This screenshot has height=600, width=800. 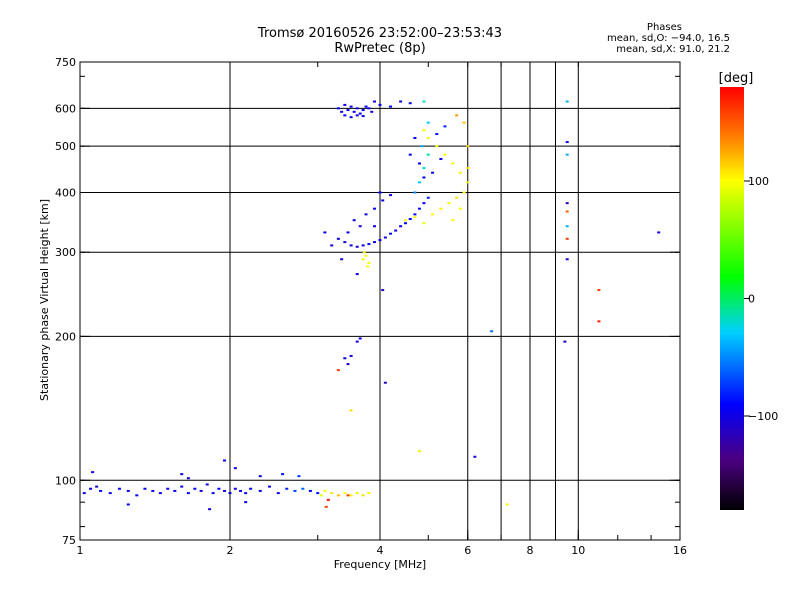 I want to click on y-axis-label: Stationary phase Virtual Height [km], so click(x=44, y=300).